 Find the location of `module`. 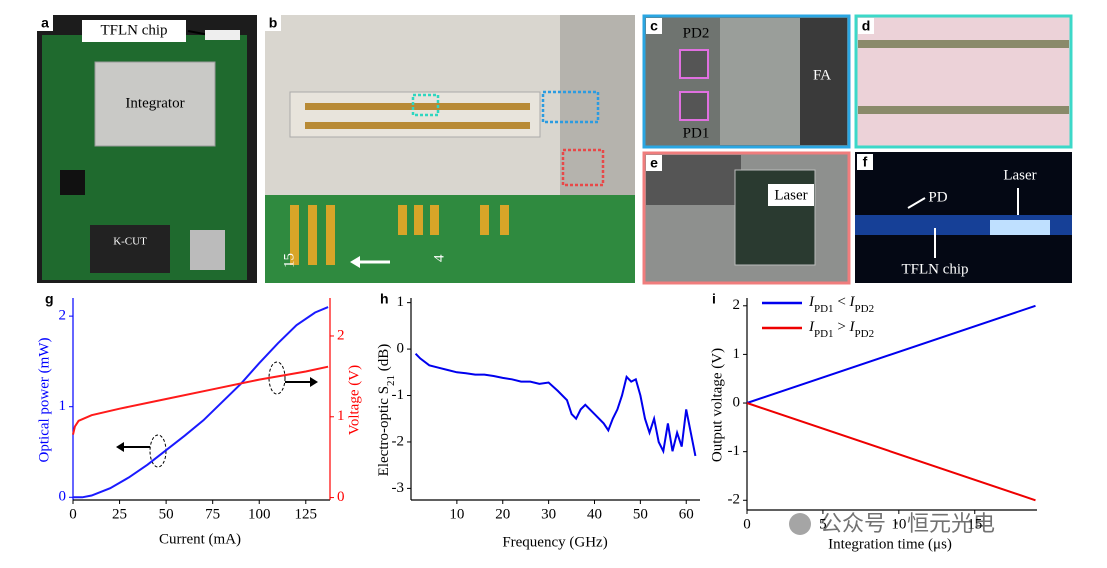

module is located at coordinates (130, 249).